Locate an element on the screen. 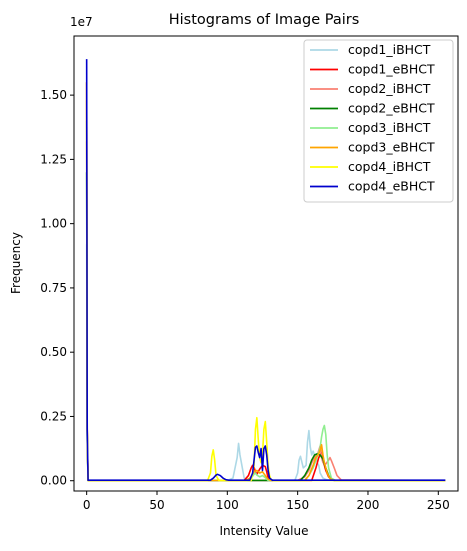 The width and height of the screenshot is (467, 551). legend-box is located at coordinates (378, 121).